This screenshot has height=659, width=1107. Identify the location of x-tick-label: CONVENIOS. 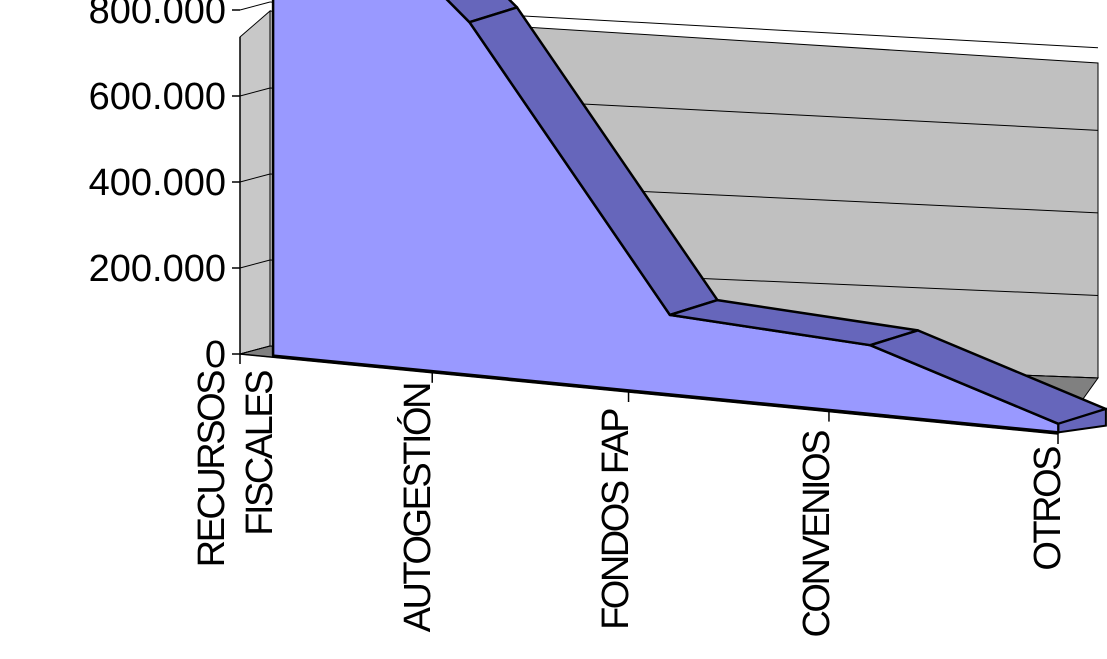
(817, 534).